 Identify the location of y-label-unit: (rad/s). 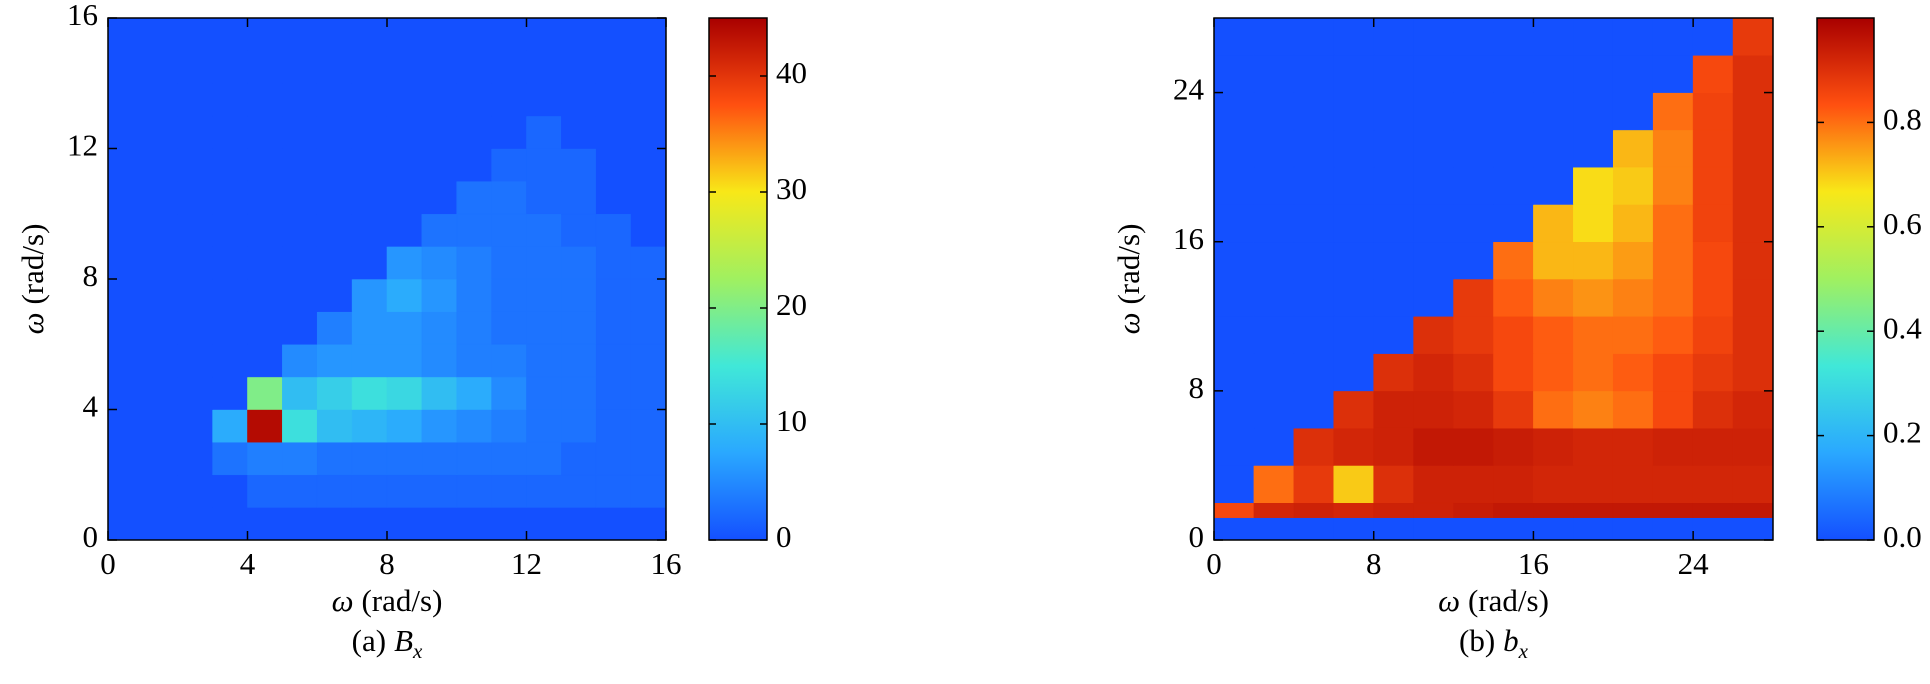
(1128, 264).